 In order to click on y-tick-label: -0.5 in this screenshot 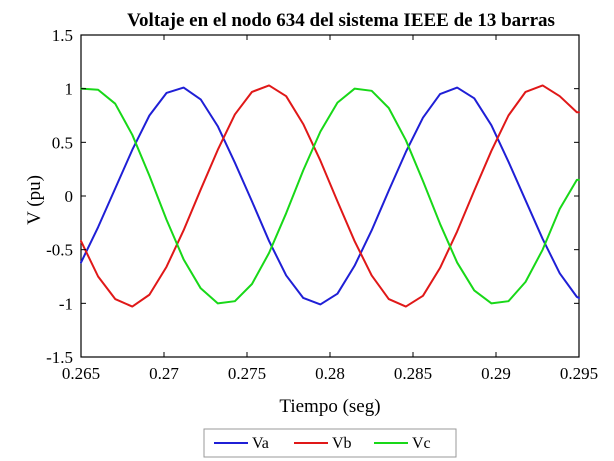, I will do `click(59, 250)`.